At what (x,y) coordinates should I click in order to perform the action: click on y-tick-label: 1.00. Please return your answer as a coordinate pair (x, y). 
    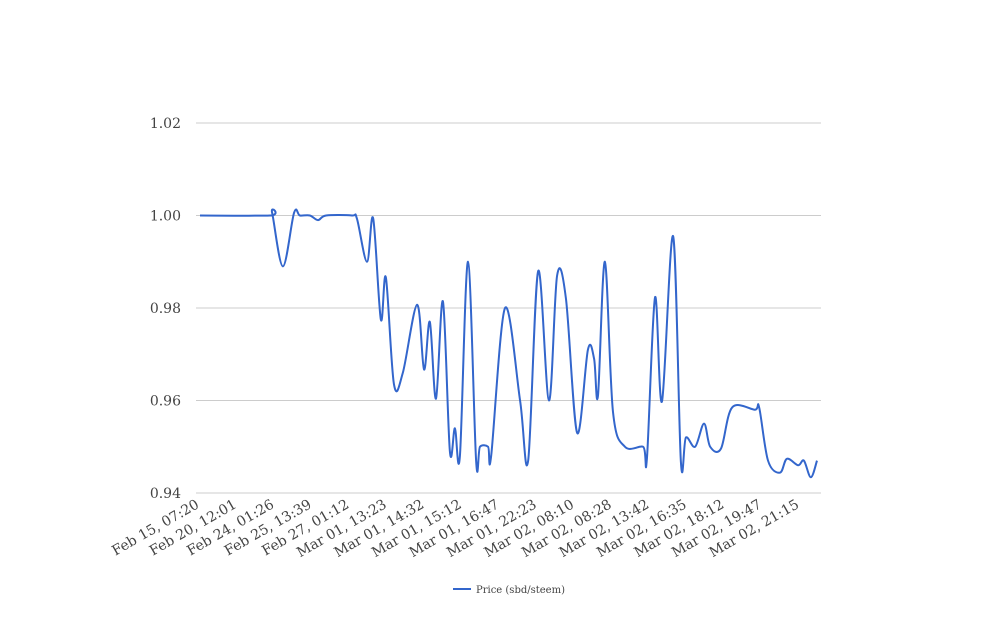
    Looking at the image, I should click on (165, 217).